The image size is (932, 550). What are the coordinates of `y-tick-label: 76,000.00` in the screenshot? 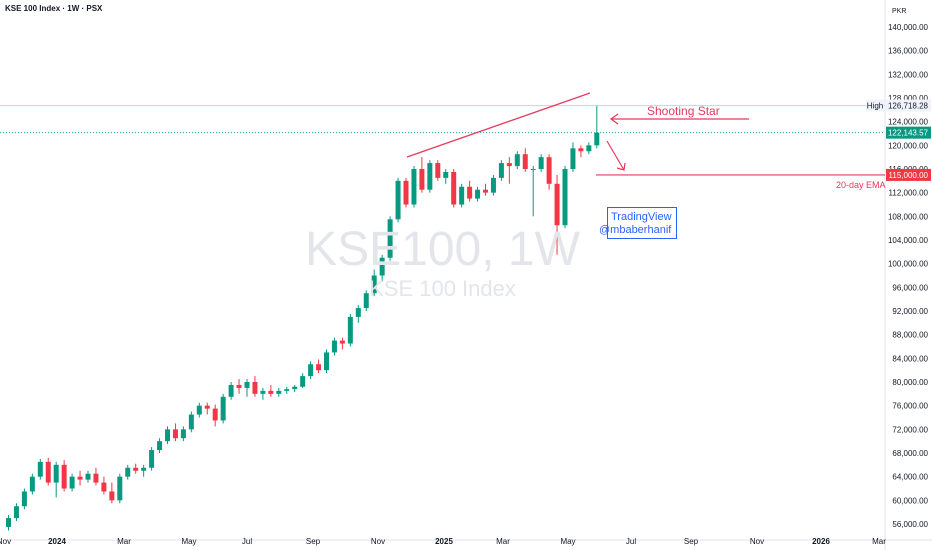 It's located at (910, 406).